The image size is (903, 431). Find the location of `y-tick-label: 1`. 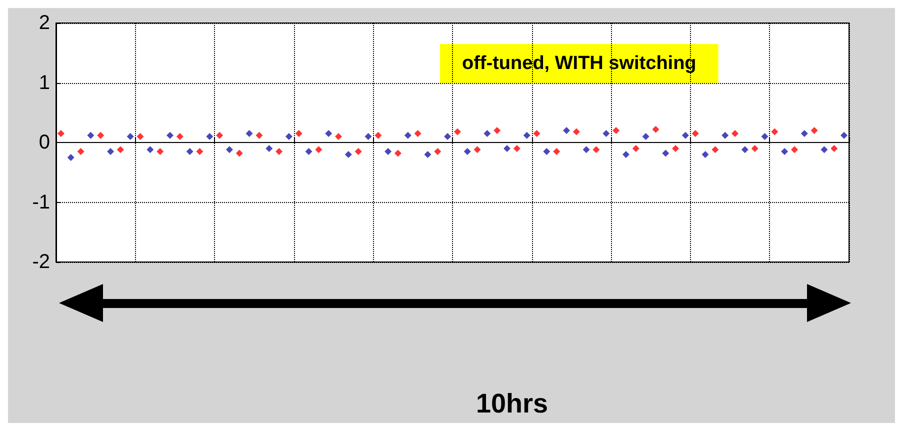

y-tick-label: 1 is located at coordinates (44, 83).